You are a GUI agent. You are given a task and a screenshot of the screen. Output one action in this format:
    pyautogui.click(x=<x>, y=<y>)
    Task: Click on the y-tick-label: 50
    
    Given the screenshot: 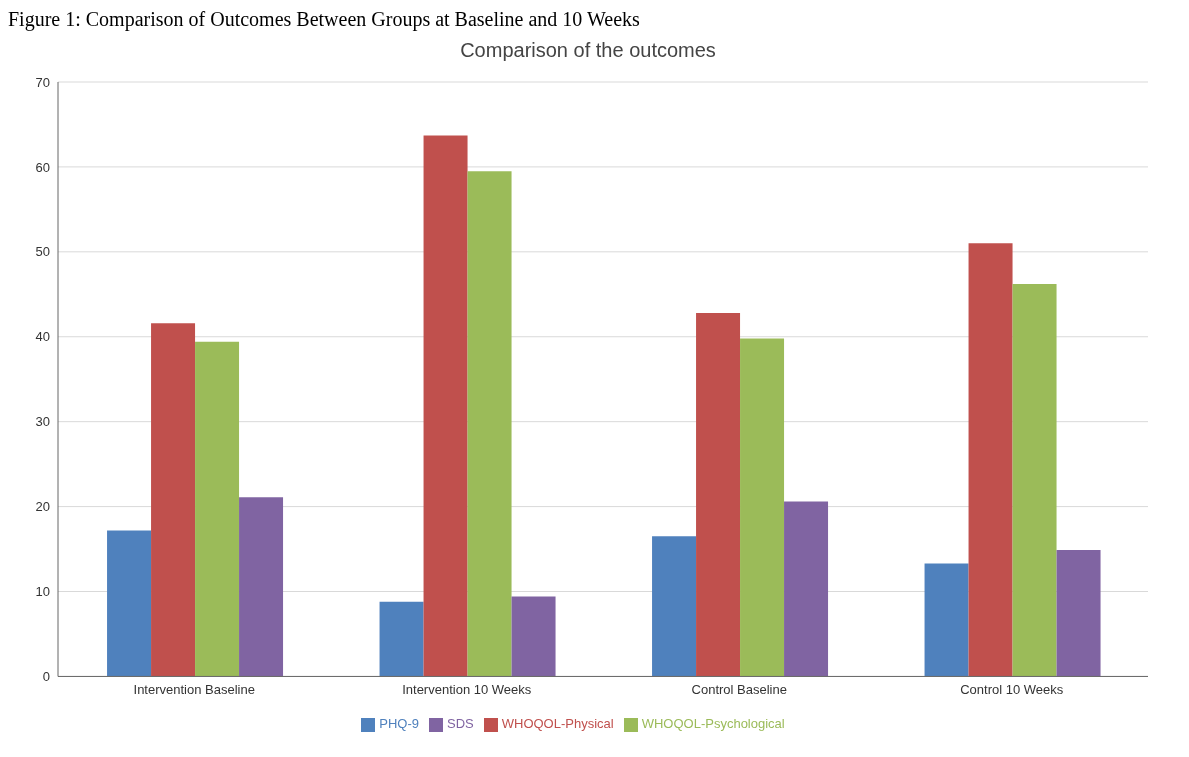 What is the action you would take?
    pyautogui.click(x=42, y=252)
    